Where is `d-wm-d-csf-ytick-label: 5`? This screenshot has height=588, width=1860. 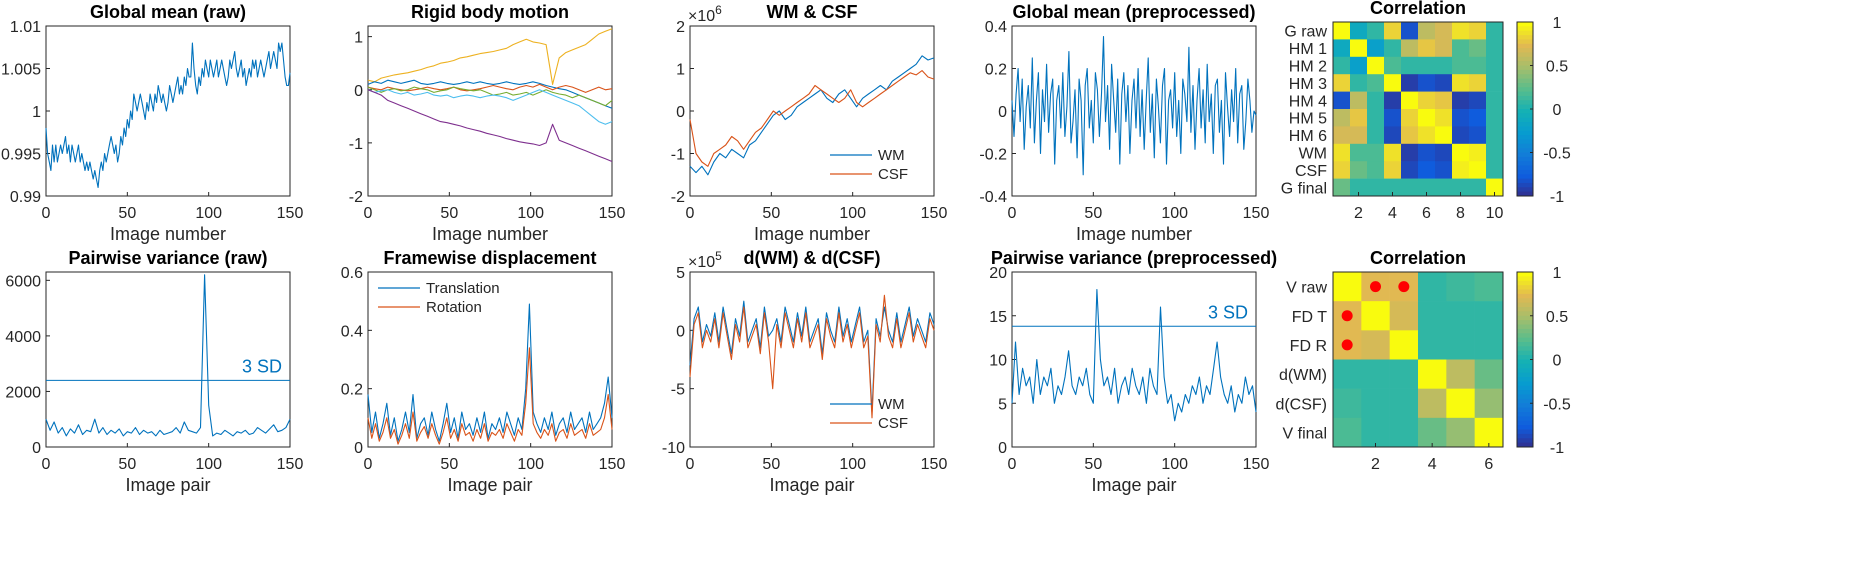
d-wm-d-csf-ytick-label: 5 is located at coordinates (680, 273).